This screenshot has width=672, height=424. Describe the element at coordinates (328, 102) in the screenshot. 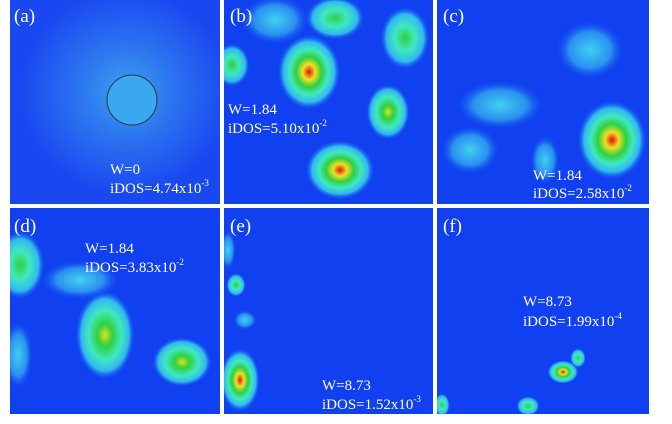

I see `panel-map` at that location.